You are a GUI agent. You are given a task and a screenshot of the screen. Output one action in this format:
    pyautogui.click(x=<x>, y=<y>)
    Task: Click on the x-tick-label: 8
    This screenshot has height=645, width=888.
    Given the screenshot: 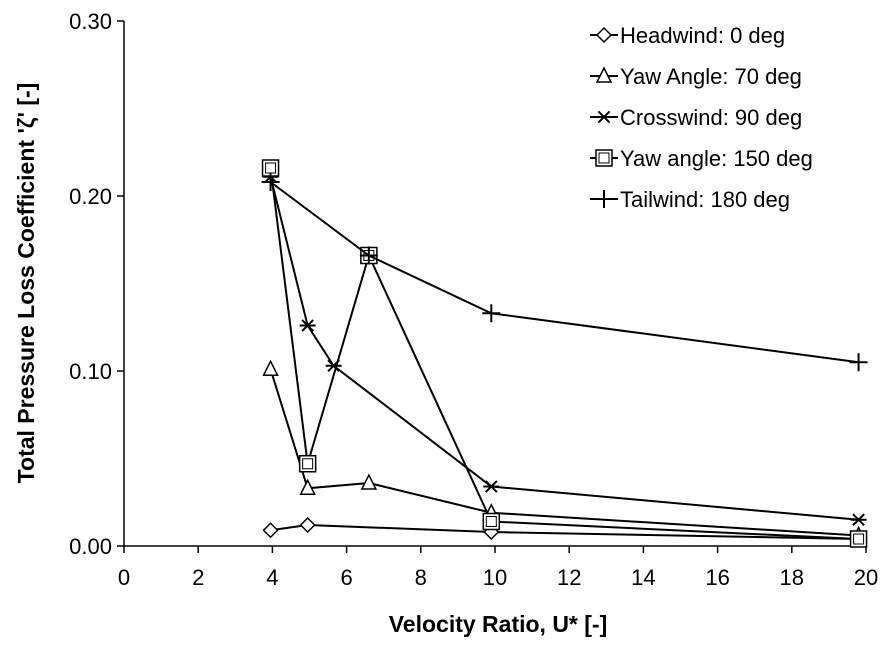 What is the action you would take?
    pyautogui.click(x=421, y=577)
    